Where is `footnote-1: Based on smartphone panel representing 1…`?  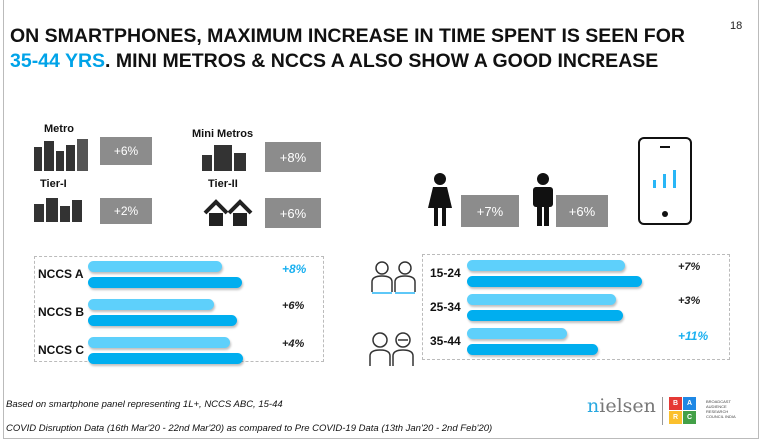
footnote-1: Based on smartphone panel representing 1… is located at coordinates (144, 404).